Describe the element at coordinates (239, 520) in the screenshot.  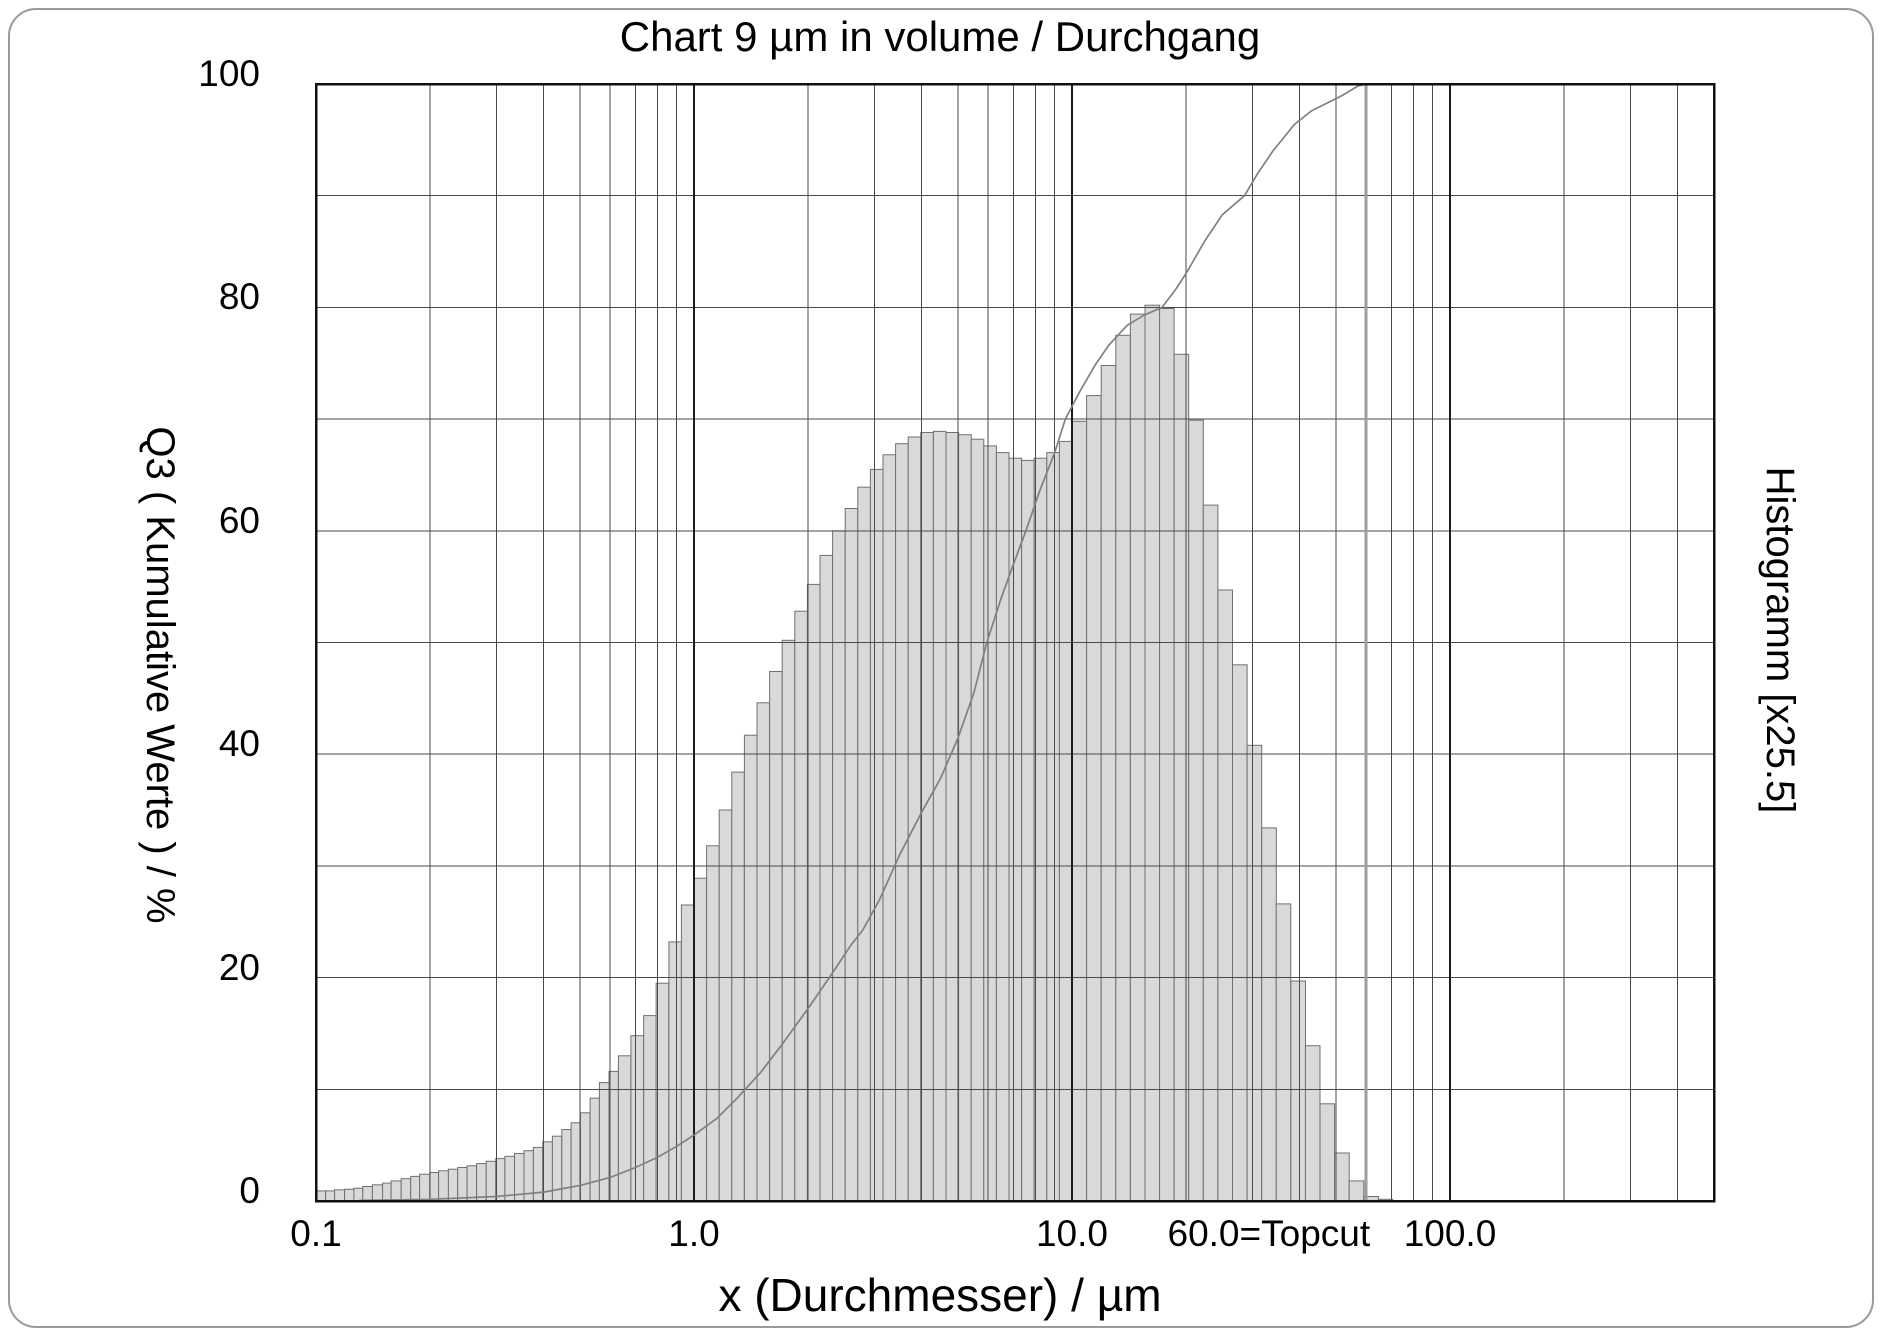
I see `y-tick-label-60: 60` at that location.